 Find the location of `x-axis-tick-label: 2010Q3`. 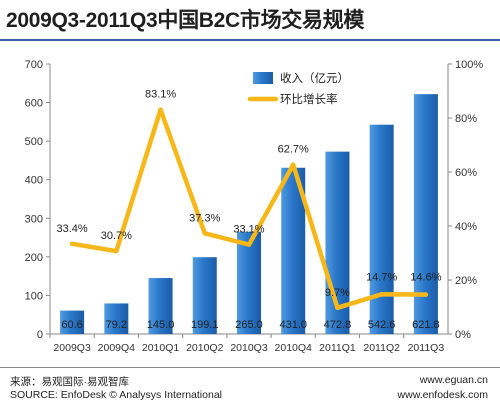

x-axis-tick-label: 2010Q3 is located at coordinates (249, 348).